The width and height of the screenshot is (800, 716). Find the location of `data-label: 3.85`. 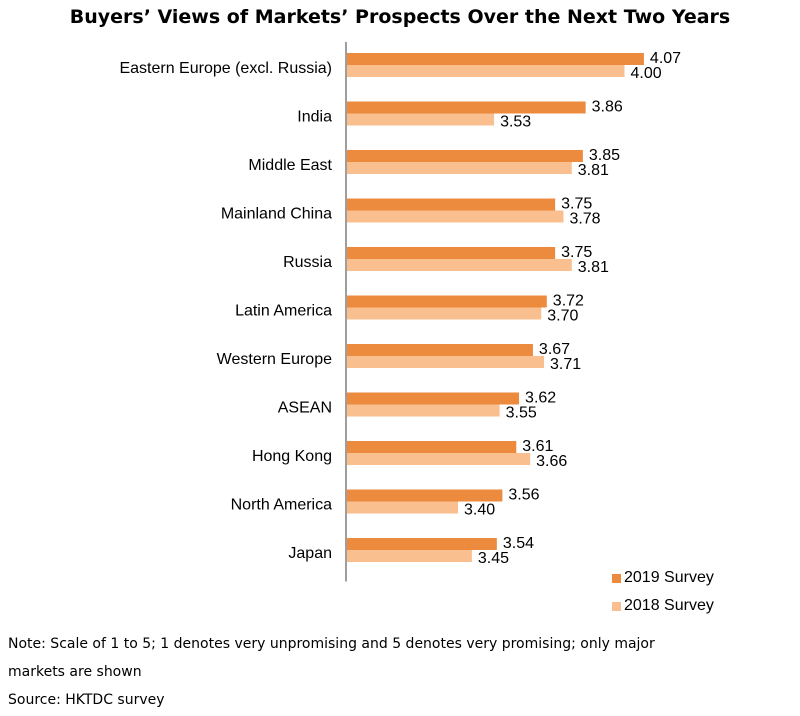

data-label: 3.85 is located at coordinates (604, 155).